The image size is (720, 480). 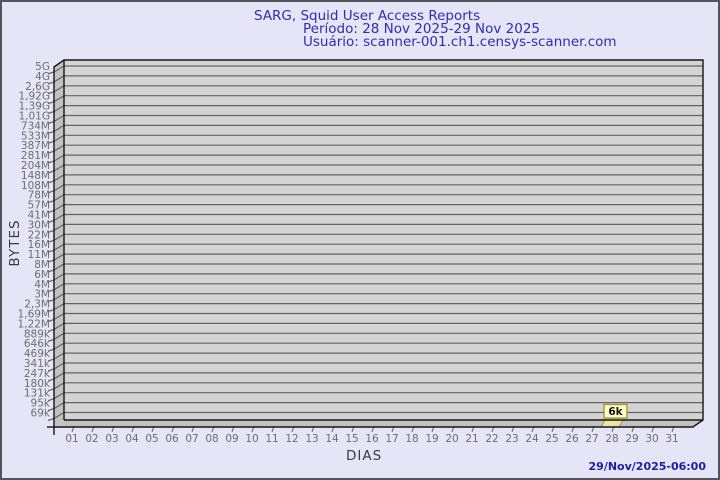 What do you see at coordinates (291, 439) in the screenshot?
I see `x-tick-label: 12` at bounding box center [291, 439].